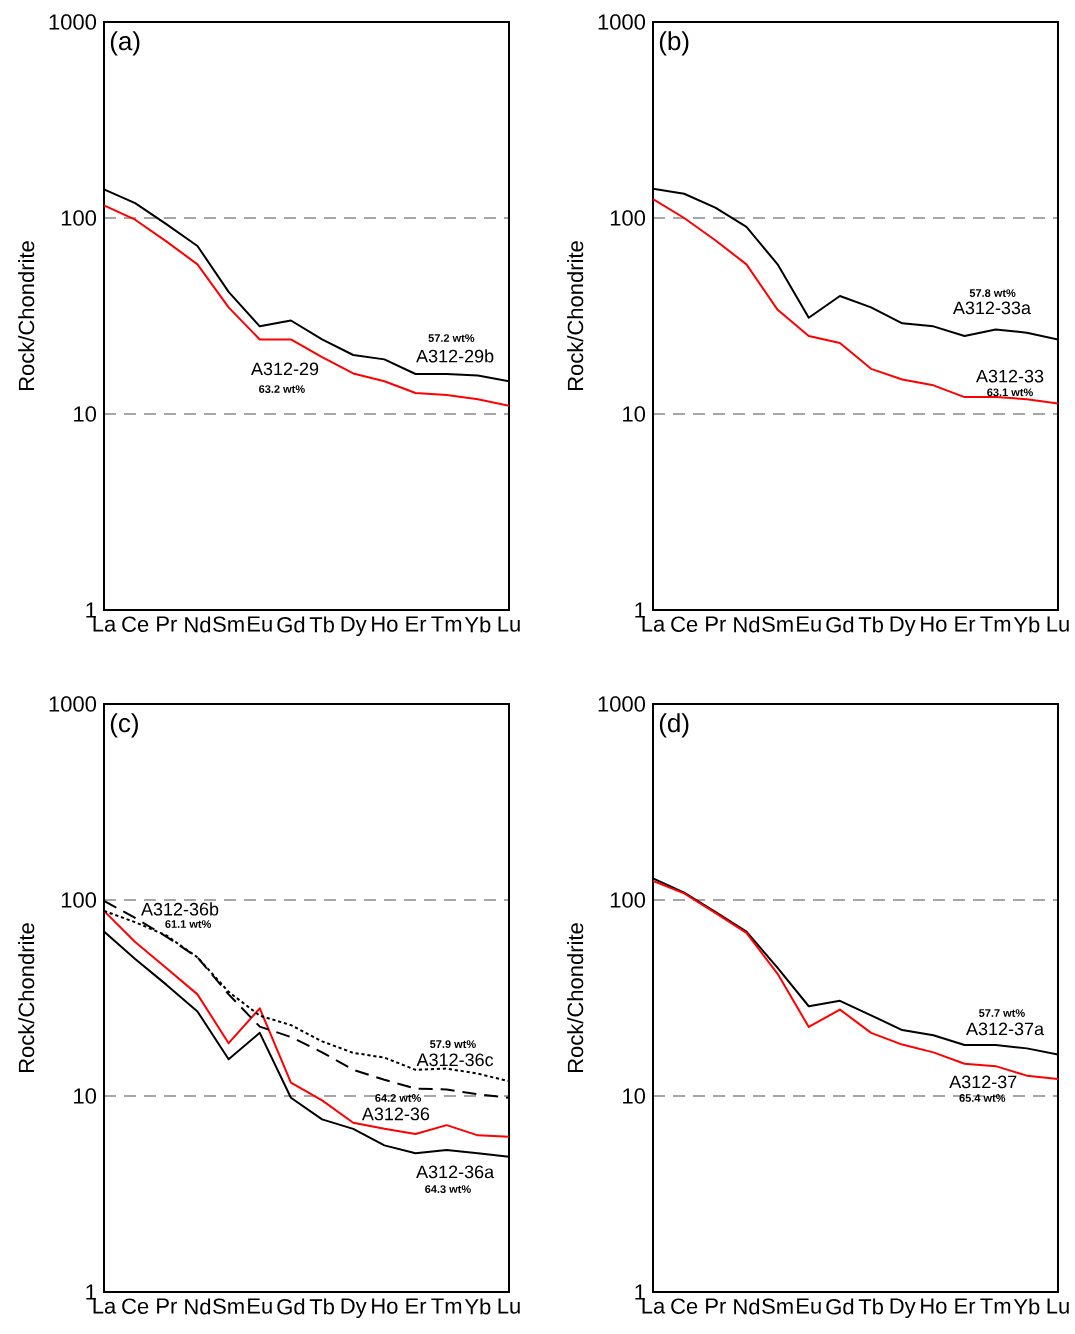  I want to click on series-label: A312-33, so click(1010, 376).